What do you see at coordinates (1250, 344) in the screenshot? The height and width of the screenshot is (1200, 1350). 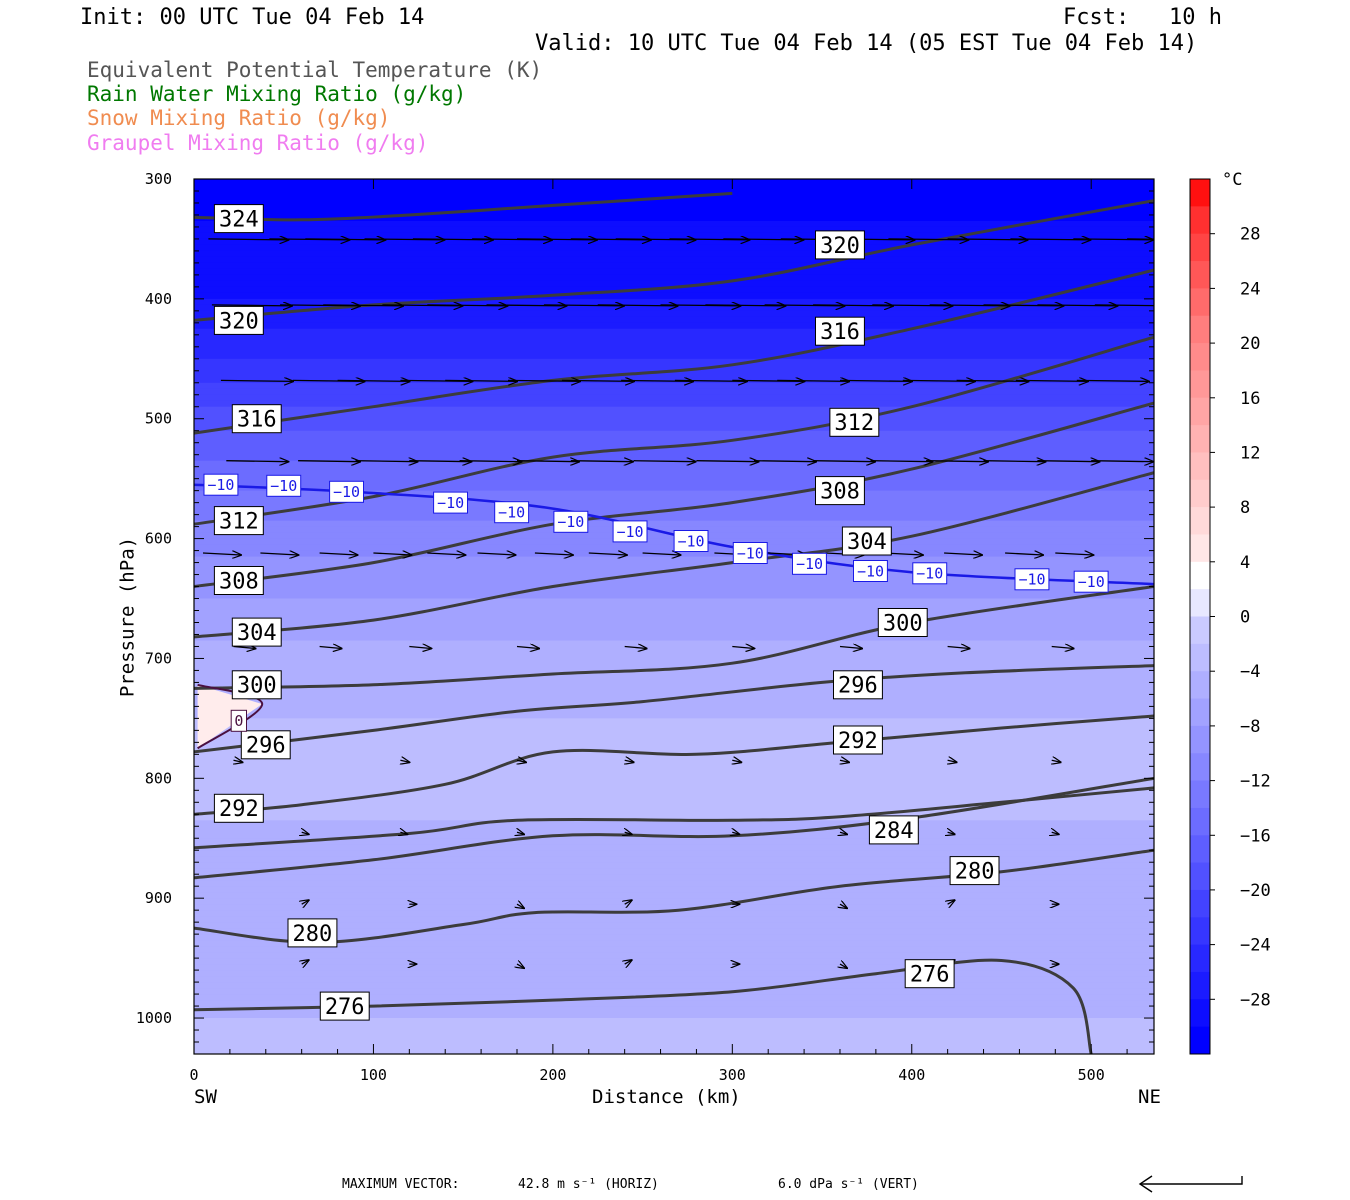 I see `colorbar-label: 20` at bounding box center [1250, 344].